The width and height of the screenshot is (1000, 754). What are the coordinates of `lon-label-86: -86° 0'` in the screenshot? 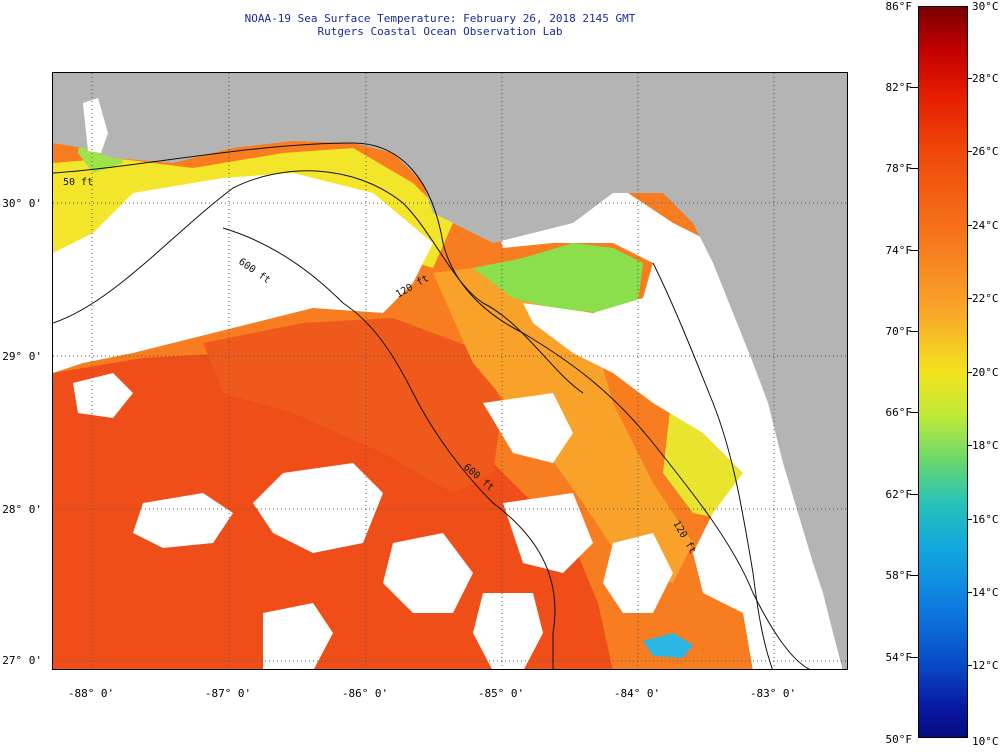 It's located at (365, 693).